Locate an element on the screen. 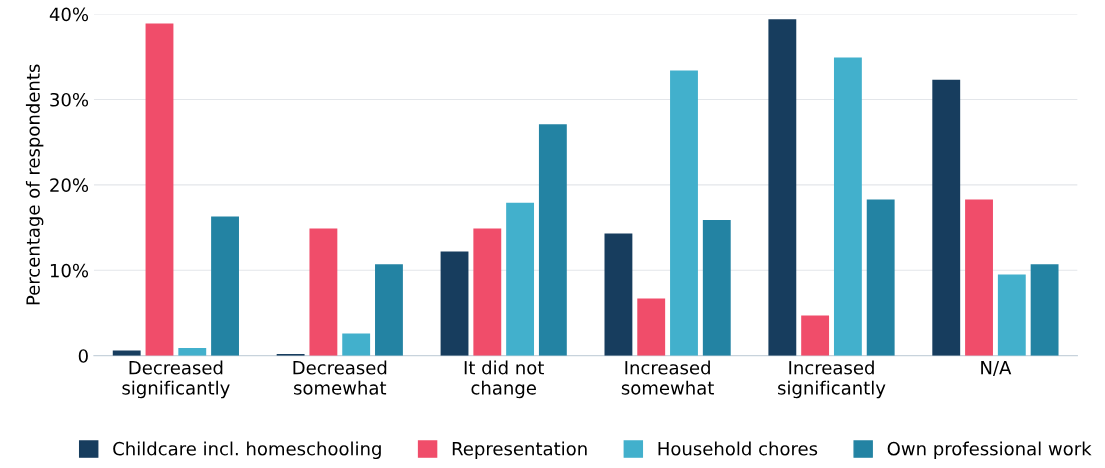 This screenshot has height=468, width=1105. legend-label: Household chores is located at coordinates (738, 448).